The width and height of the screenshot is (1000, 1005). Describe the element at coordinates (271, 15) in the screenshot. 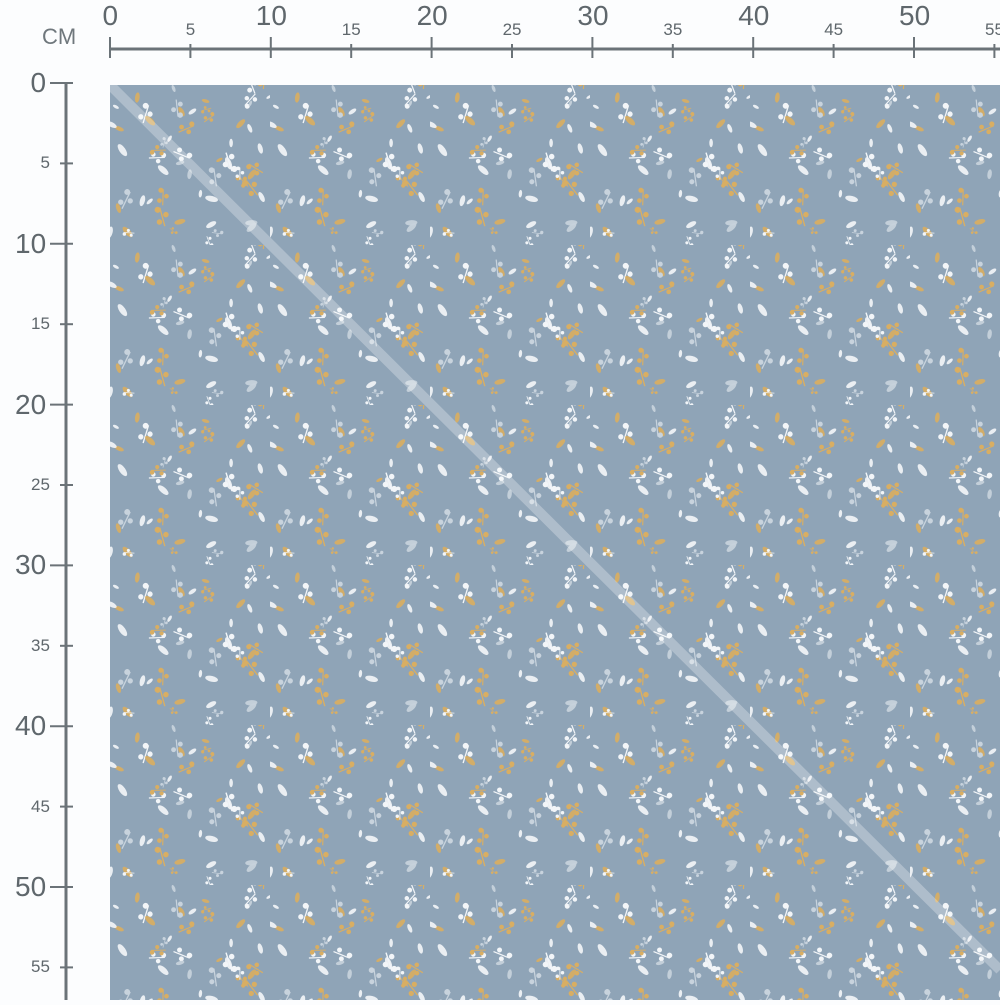

I see `h-ruler-label: 10` at that location.